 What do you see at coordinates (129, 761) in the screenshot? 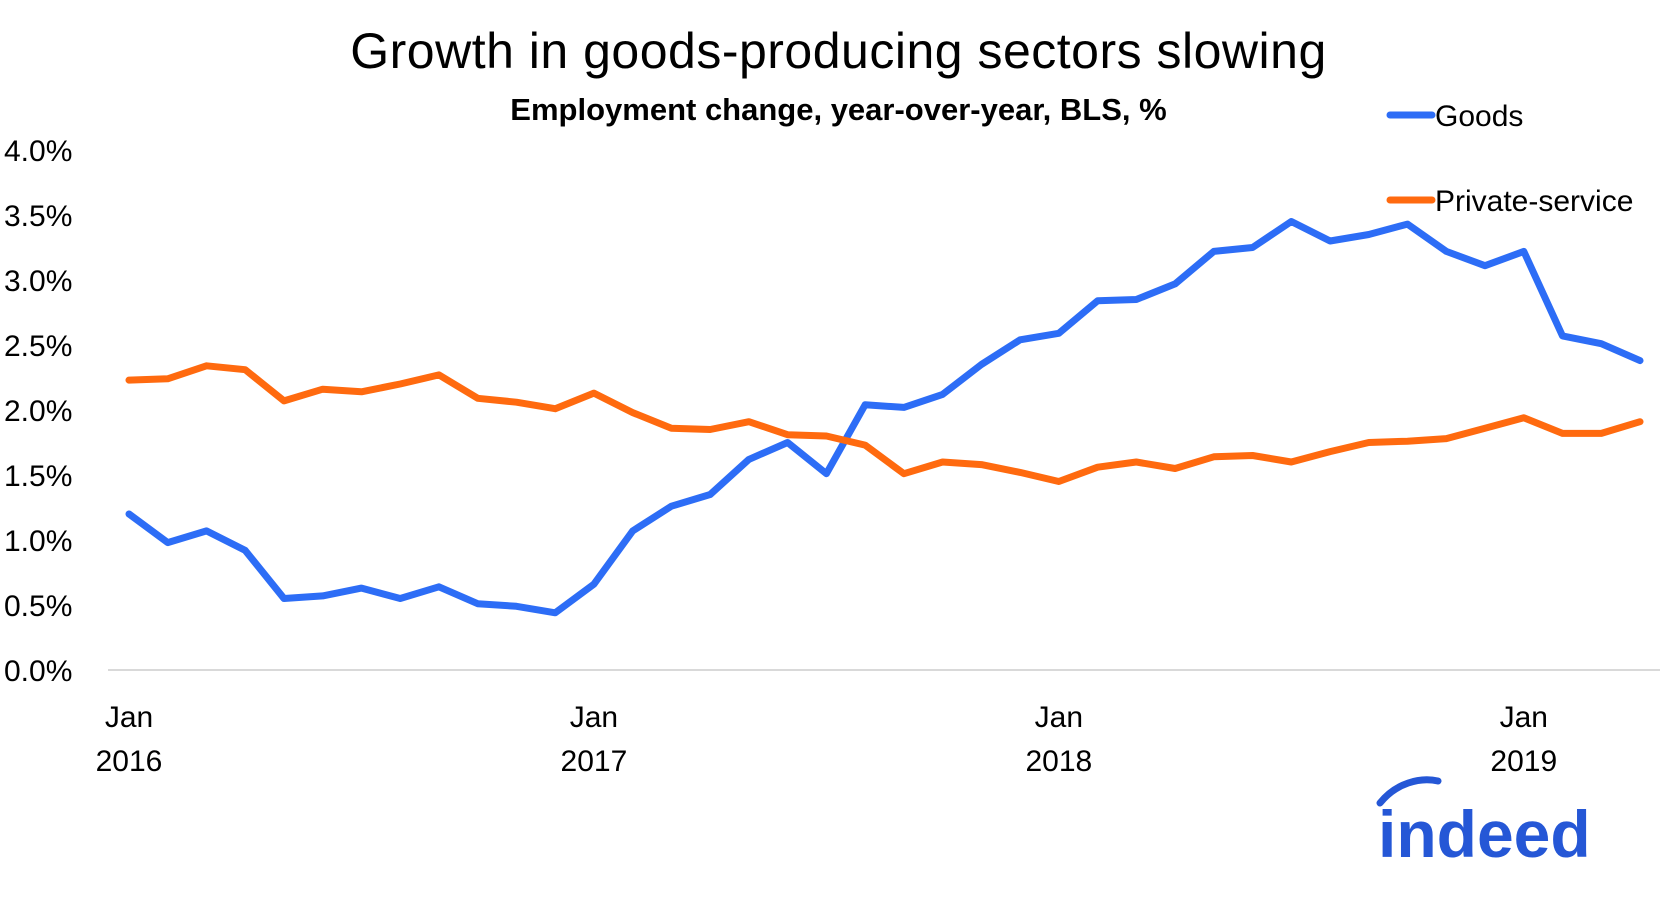
I see `x-tick-label-year: 2016` at bounding box center [129, 761].